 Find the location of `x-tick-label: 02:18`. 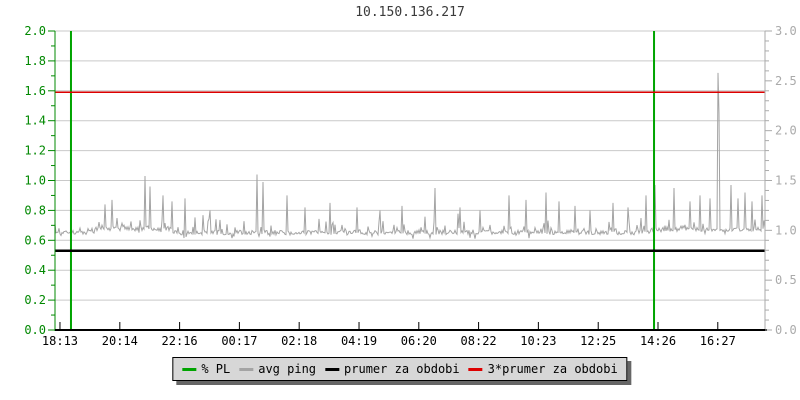

x-tick-label: 02:18 is located at coordinates (299, 341).